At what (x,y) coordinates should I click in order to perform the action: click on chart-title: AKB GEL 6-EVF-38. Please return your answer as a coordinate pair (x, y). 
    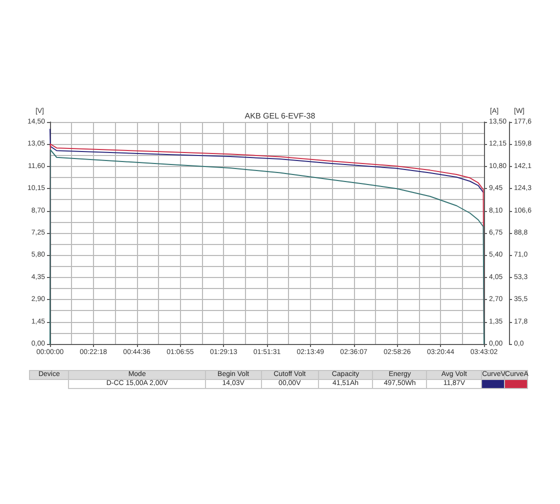
    Looking at the image, I should click on (280, 116).